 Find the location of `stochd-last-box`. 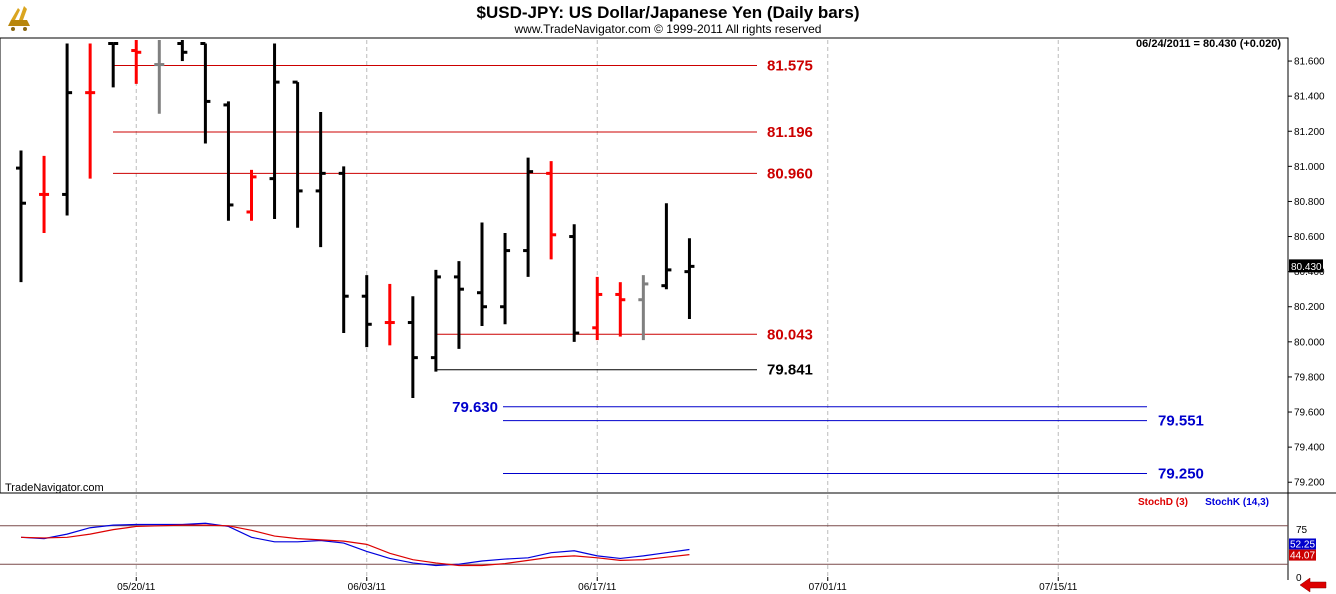

stochd-last-box is located at coordinates (1302, 555).